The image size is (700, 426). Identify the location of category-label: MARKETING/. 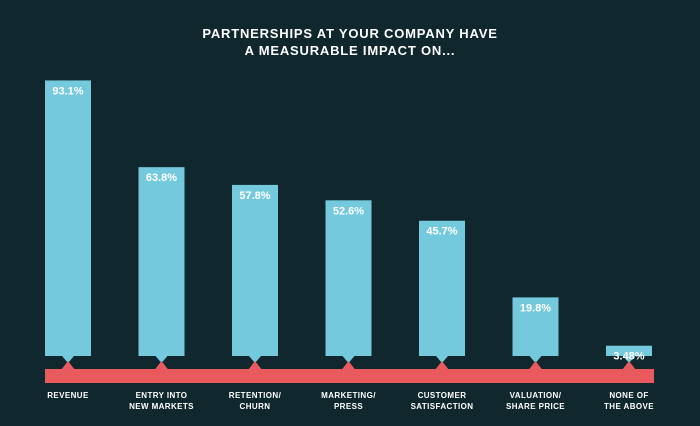
(348, 395).